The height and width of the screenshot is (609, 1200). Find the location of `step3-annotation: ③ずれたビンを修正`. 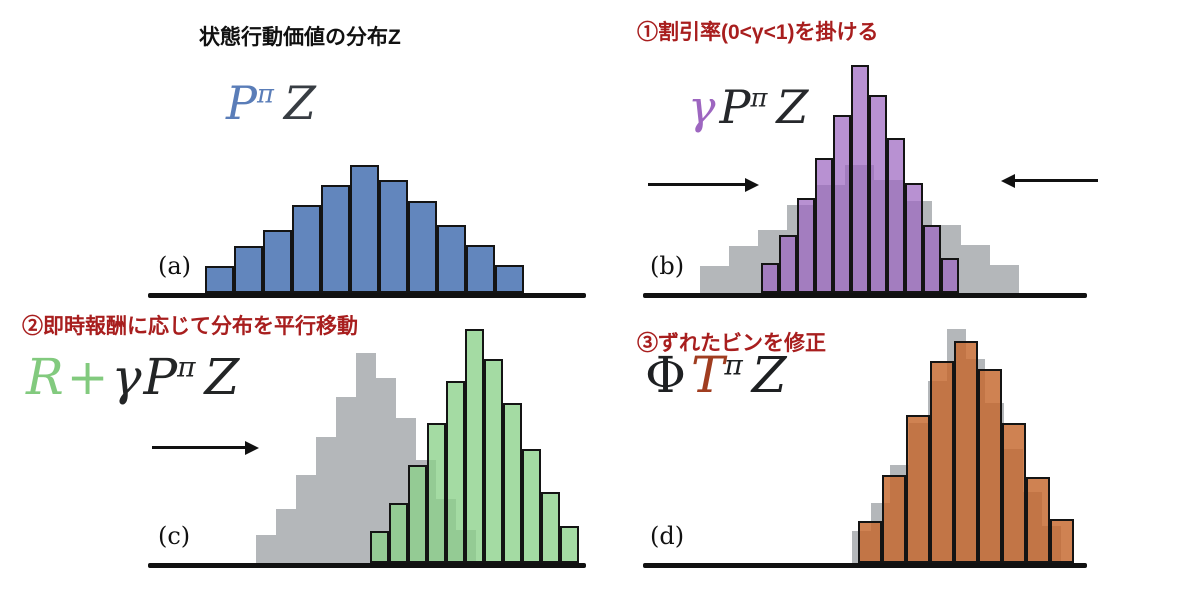

step3-annotation: ③ずれたビンを修正 is located at coordinates (731, 343).